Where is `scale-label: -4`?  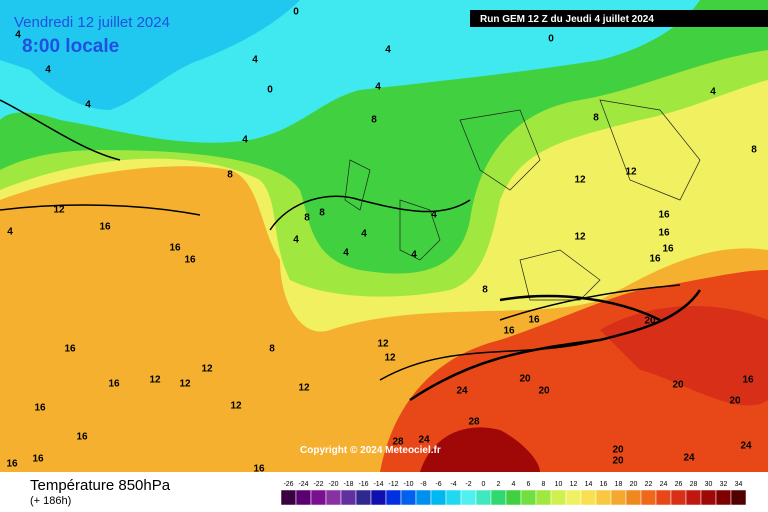
scale-label: -4 is located at coordinates (453, 484).